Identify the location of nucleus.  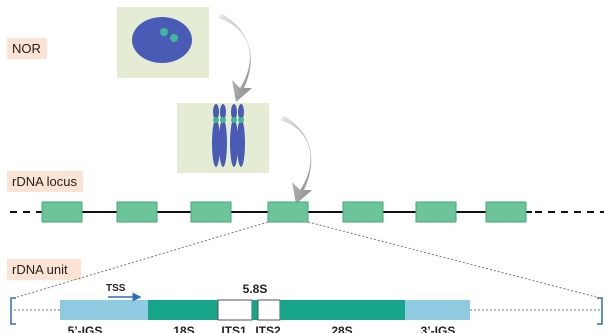
(162, 40).